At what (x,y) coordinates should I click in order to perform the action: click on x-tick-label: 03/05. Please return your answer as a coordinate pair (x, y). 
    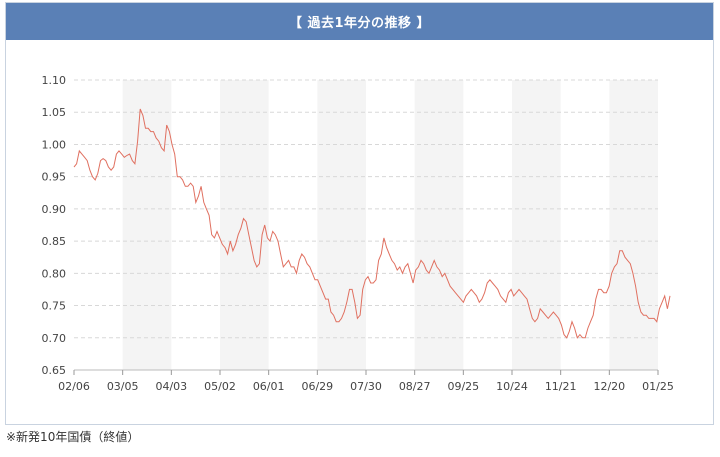
    Looking at the image, I should click on (123, 386).